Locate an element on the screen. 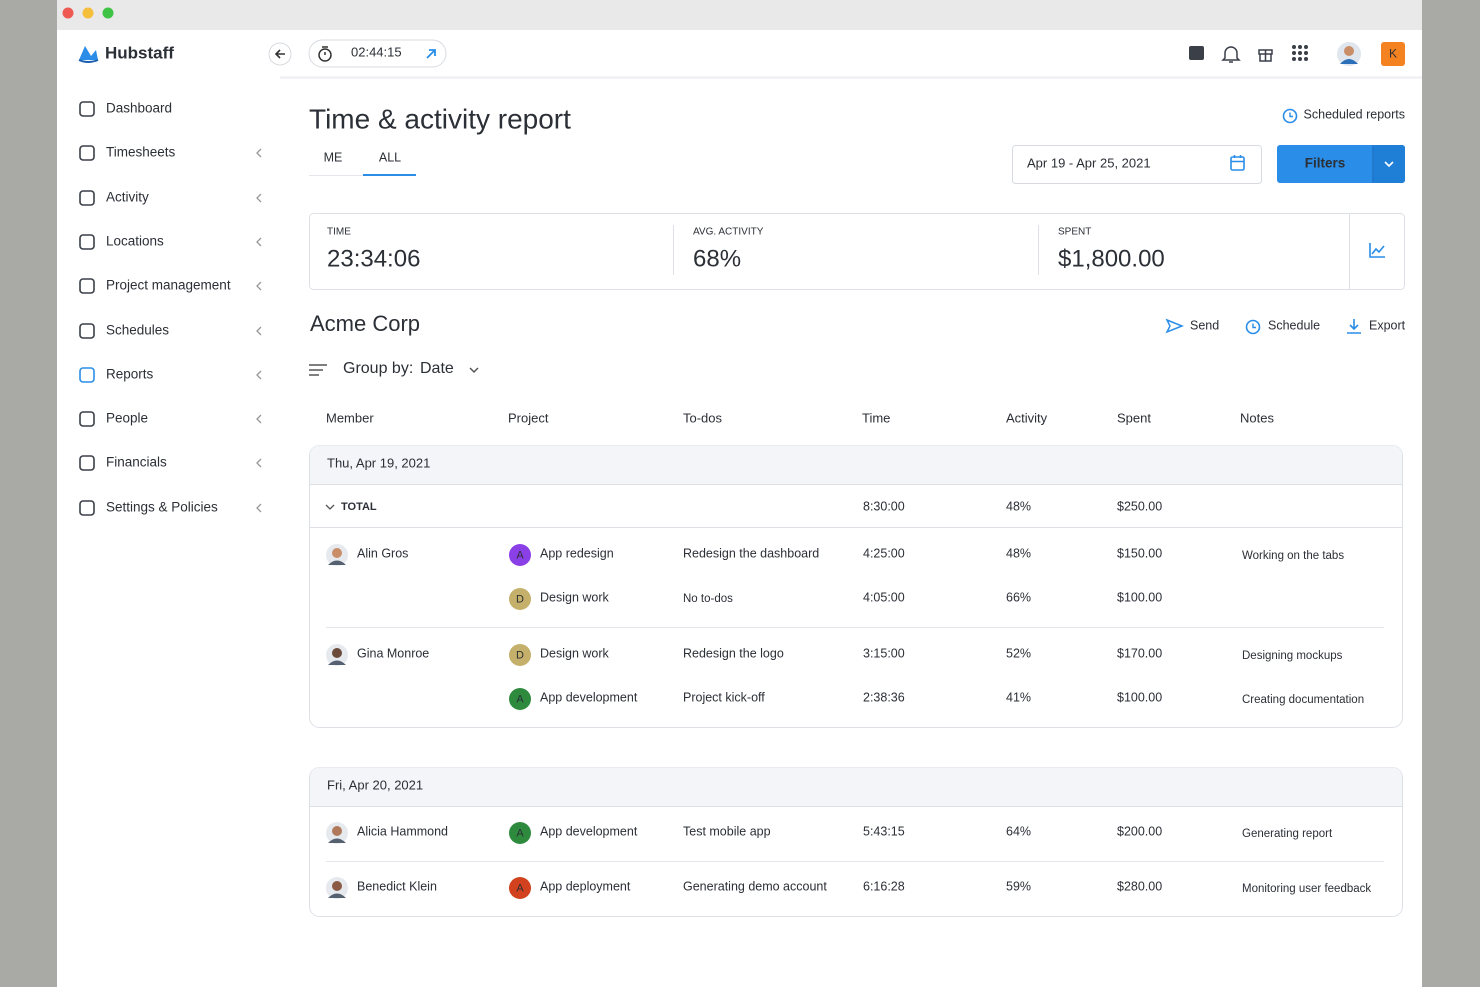  group-date: Thu, Apr 19, 2021 is located at coordinates (378, 462).